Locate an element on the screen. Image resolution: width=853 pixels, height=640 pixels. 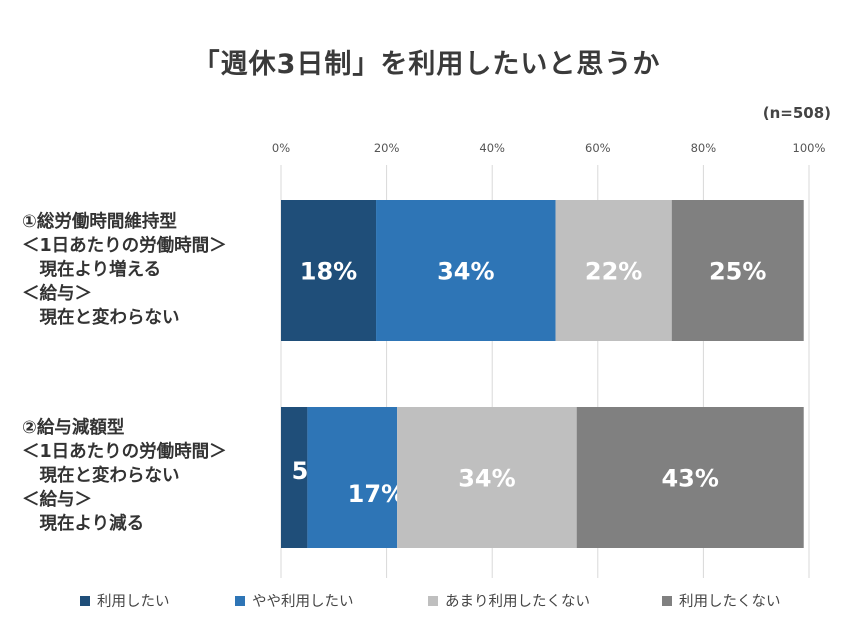
legend-item: あまり利用したくない is located at coordinates (509, 600).